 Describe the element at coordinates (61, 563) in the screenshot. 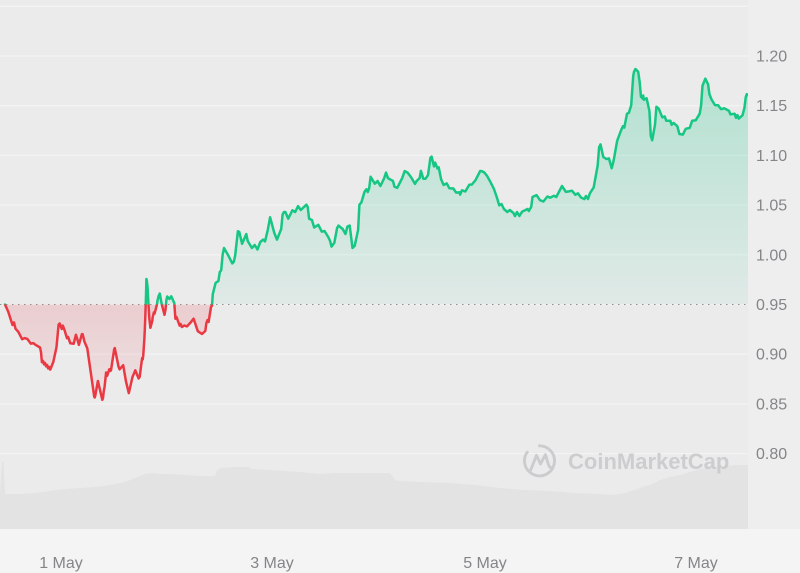

I see `svg-text: 1 May` at that location.